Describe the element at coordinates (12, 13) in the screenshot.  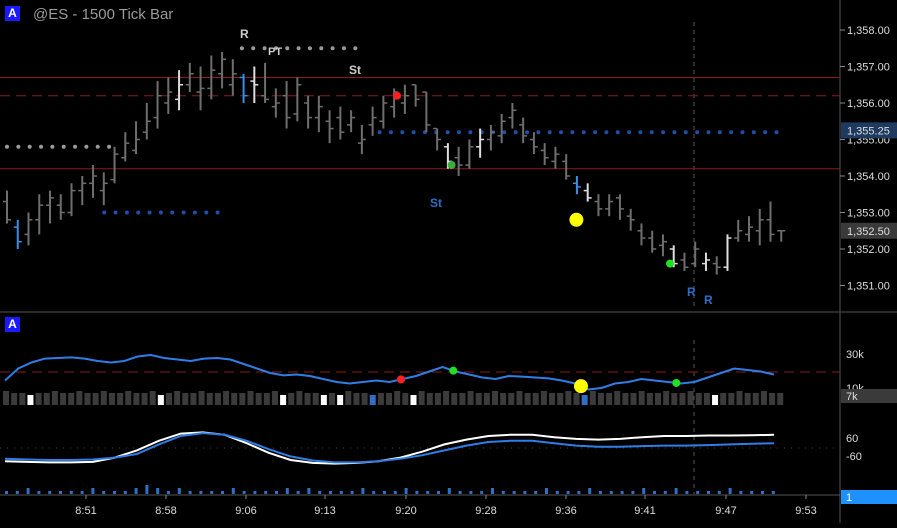
I see `panel-a-badge: A` at that location.